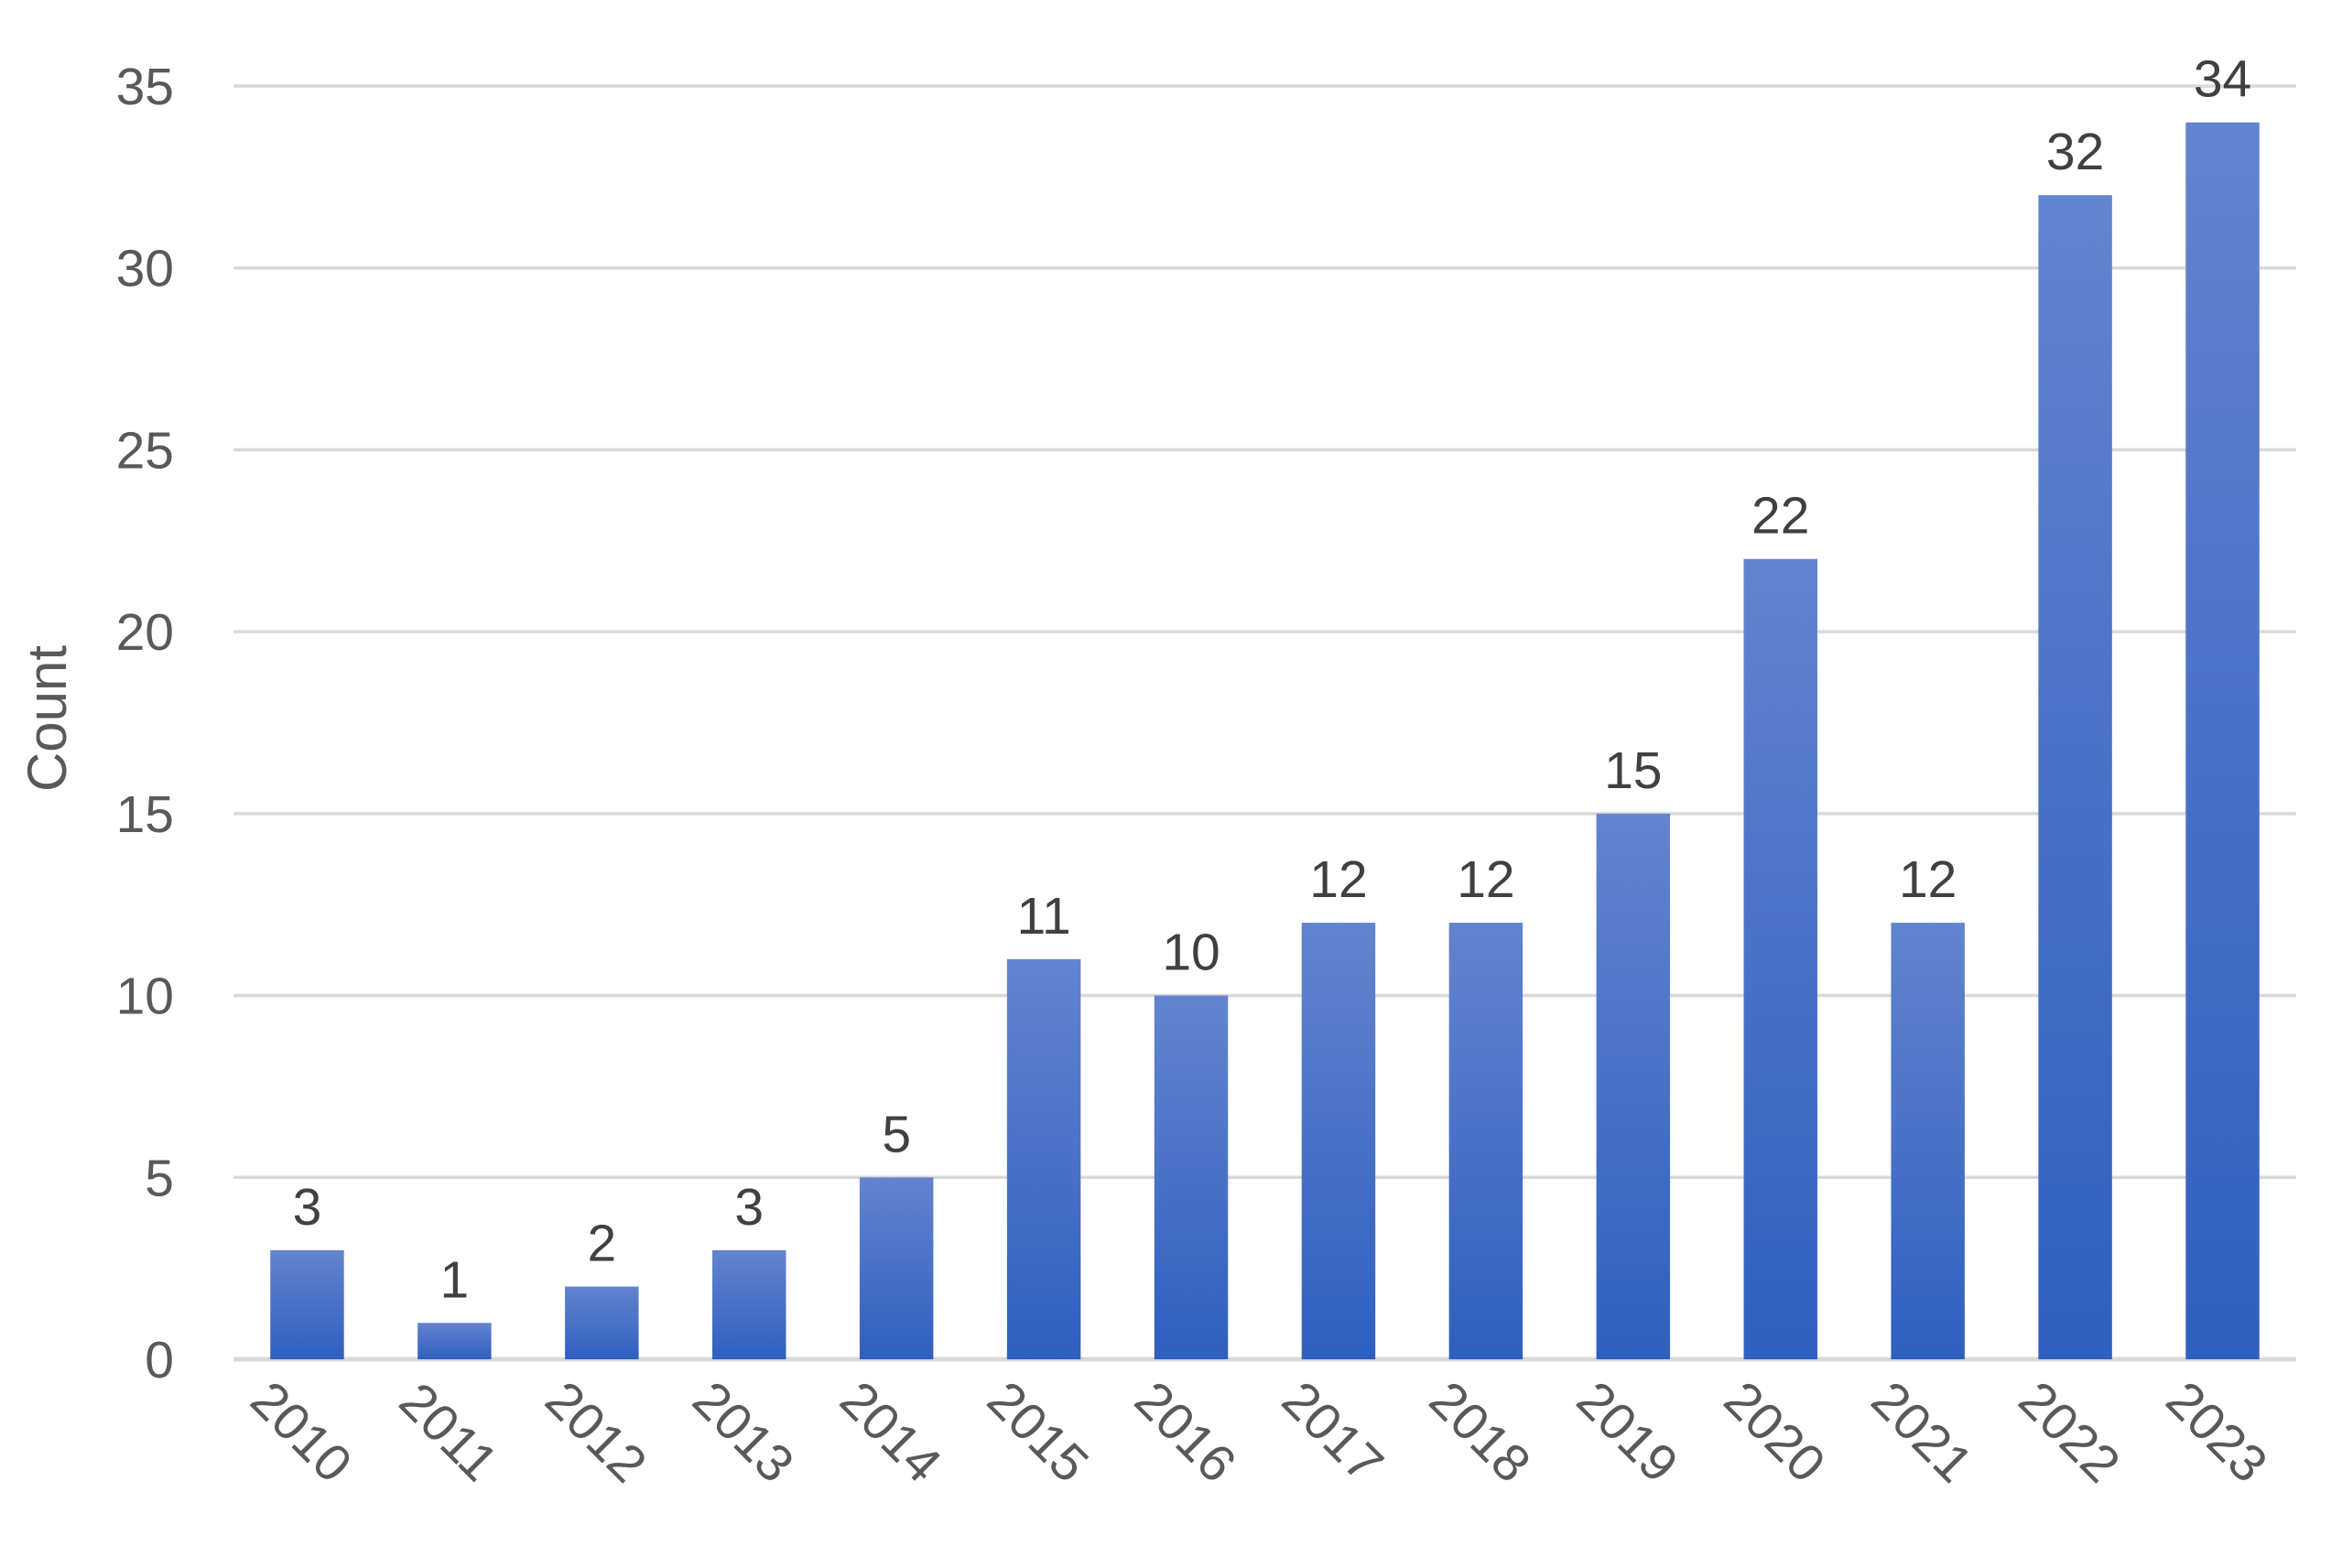 This screenshot has height=1568, width=2342. What do you see at coordinates (2217, 1432) in the screenshot?
I see `x-tick-label: 2023` at bounding box center [2217, 1432].